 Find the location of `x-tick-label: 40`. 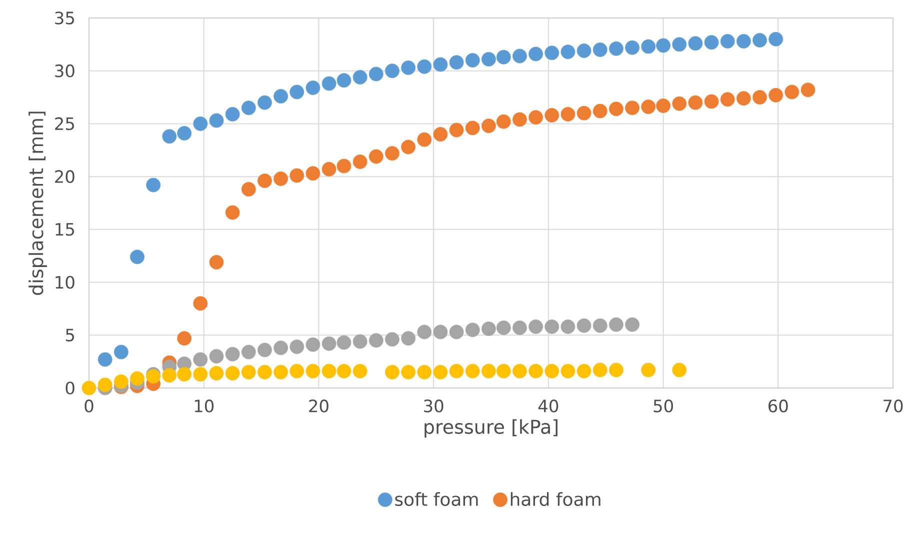

x-tick-label: 40 is located at coordinates (548, 406).